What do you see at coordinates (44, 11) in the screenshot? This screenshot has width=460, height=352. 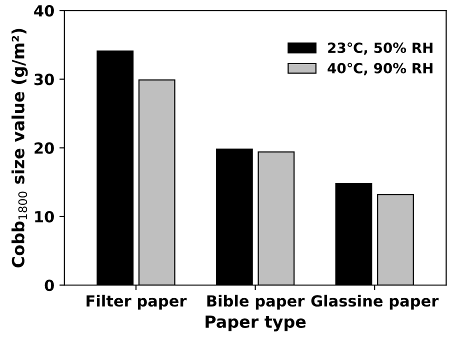 I see `y-tick-label: 40` at bounding box center [44, 11].